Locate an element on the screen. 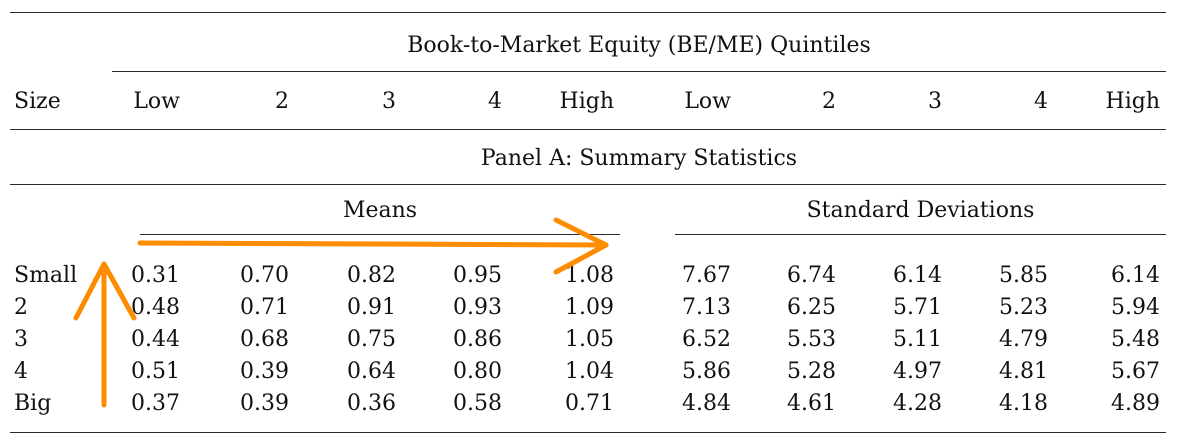 The image size is (1186, 446). sd-cell: 4.61 is located at coordinates (811, 403).